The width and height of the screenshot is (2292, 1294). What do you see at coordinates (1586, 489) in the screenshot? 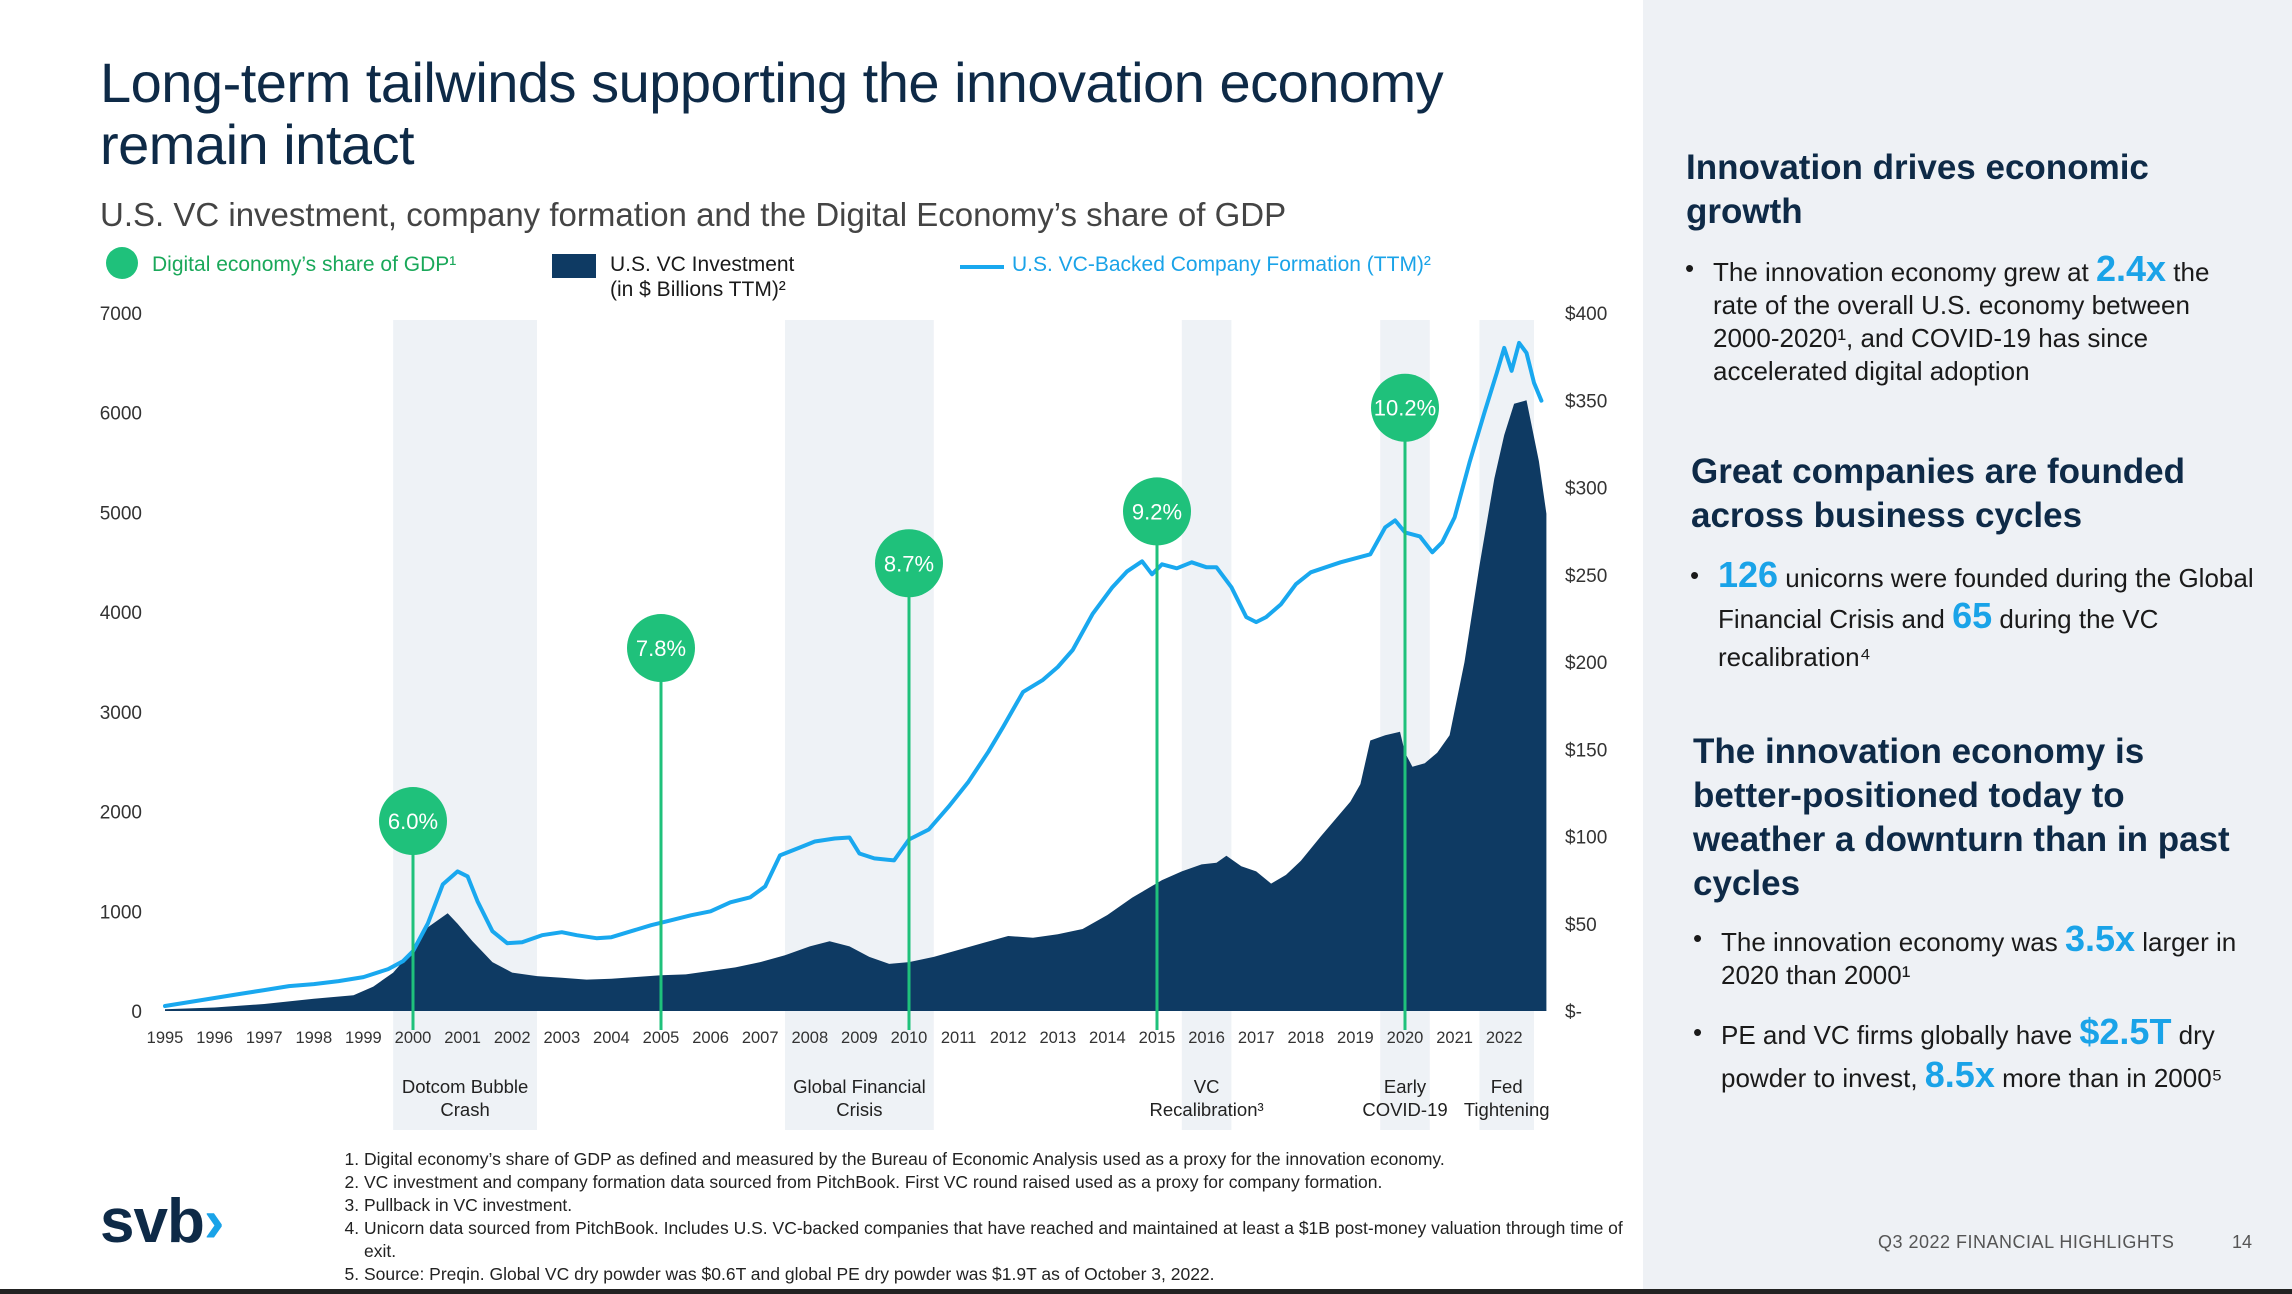
I see `right-axis-tick-6: $300` at bounding box center [1586, 489].